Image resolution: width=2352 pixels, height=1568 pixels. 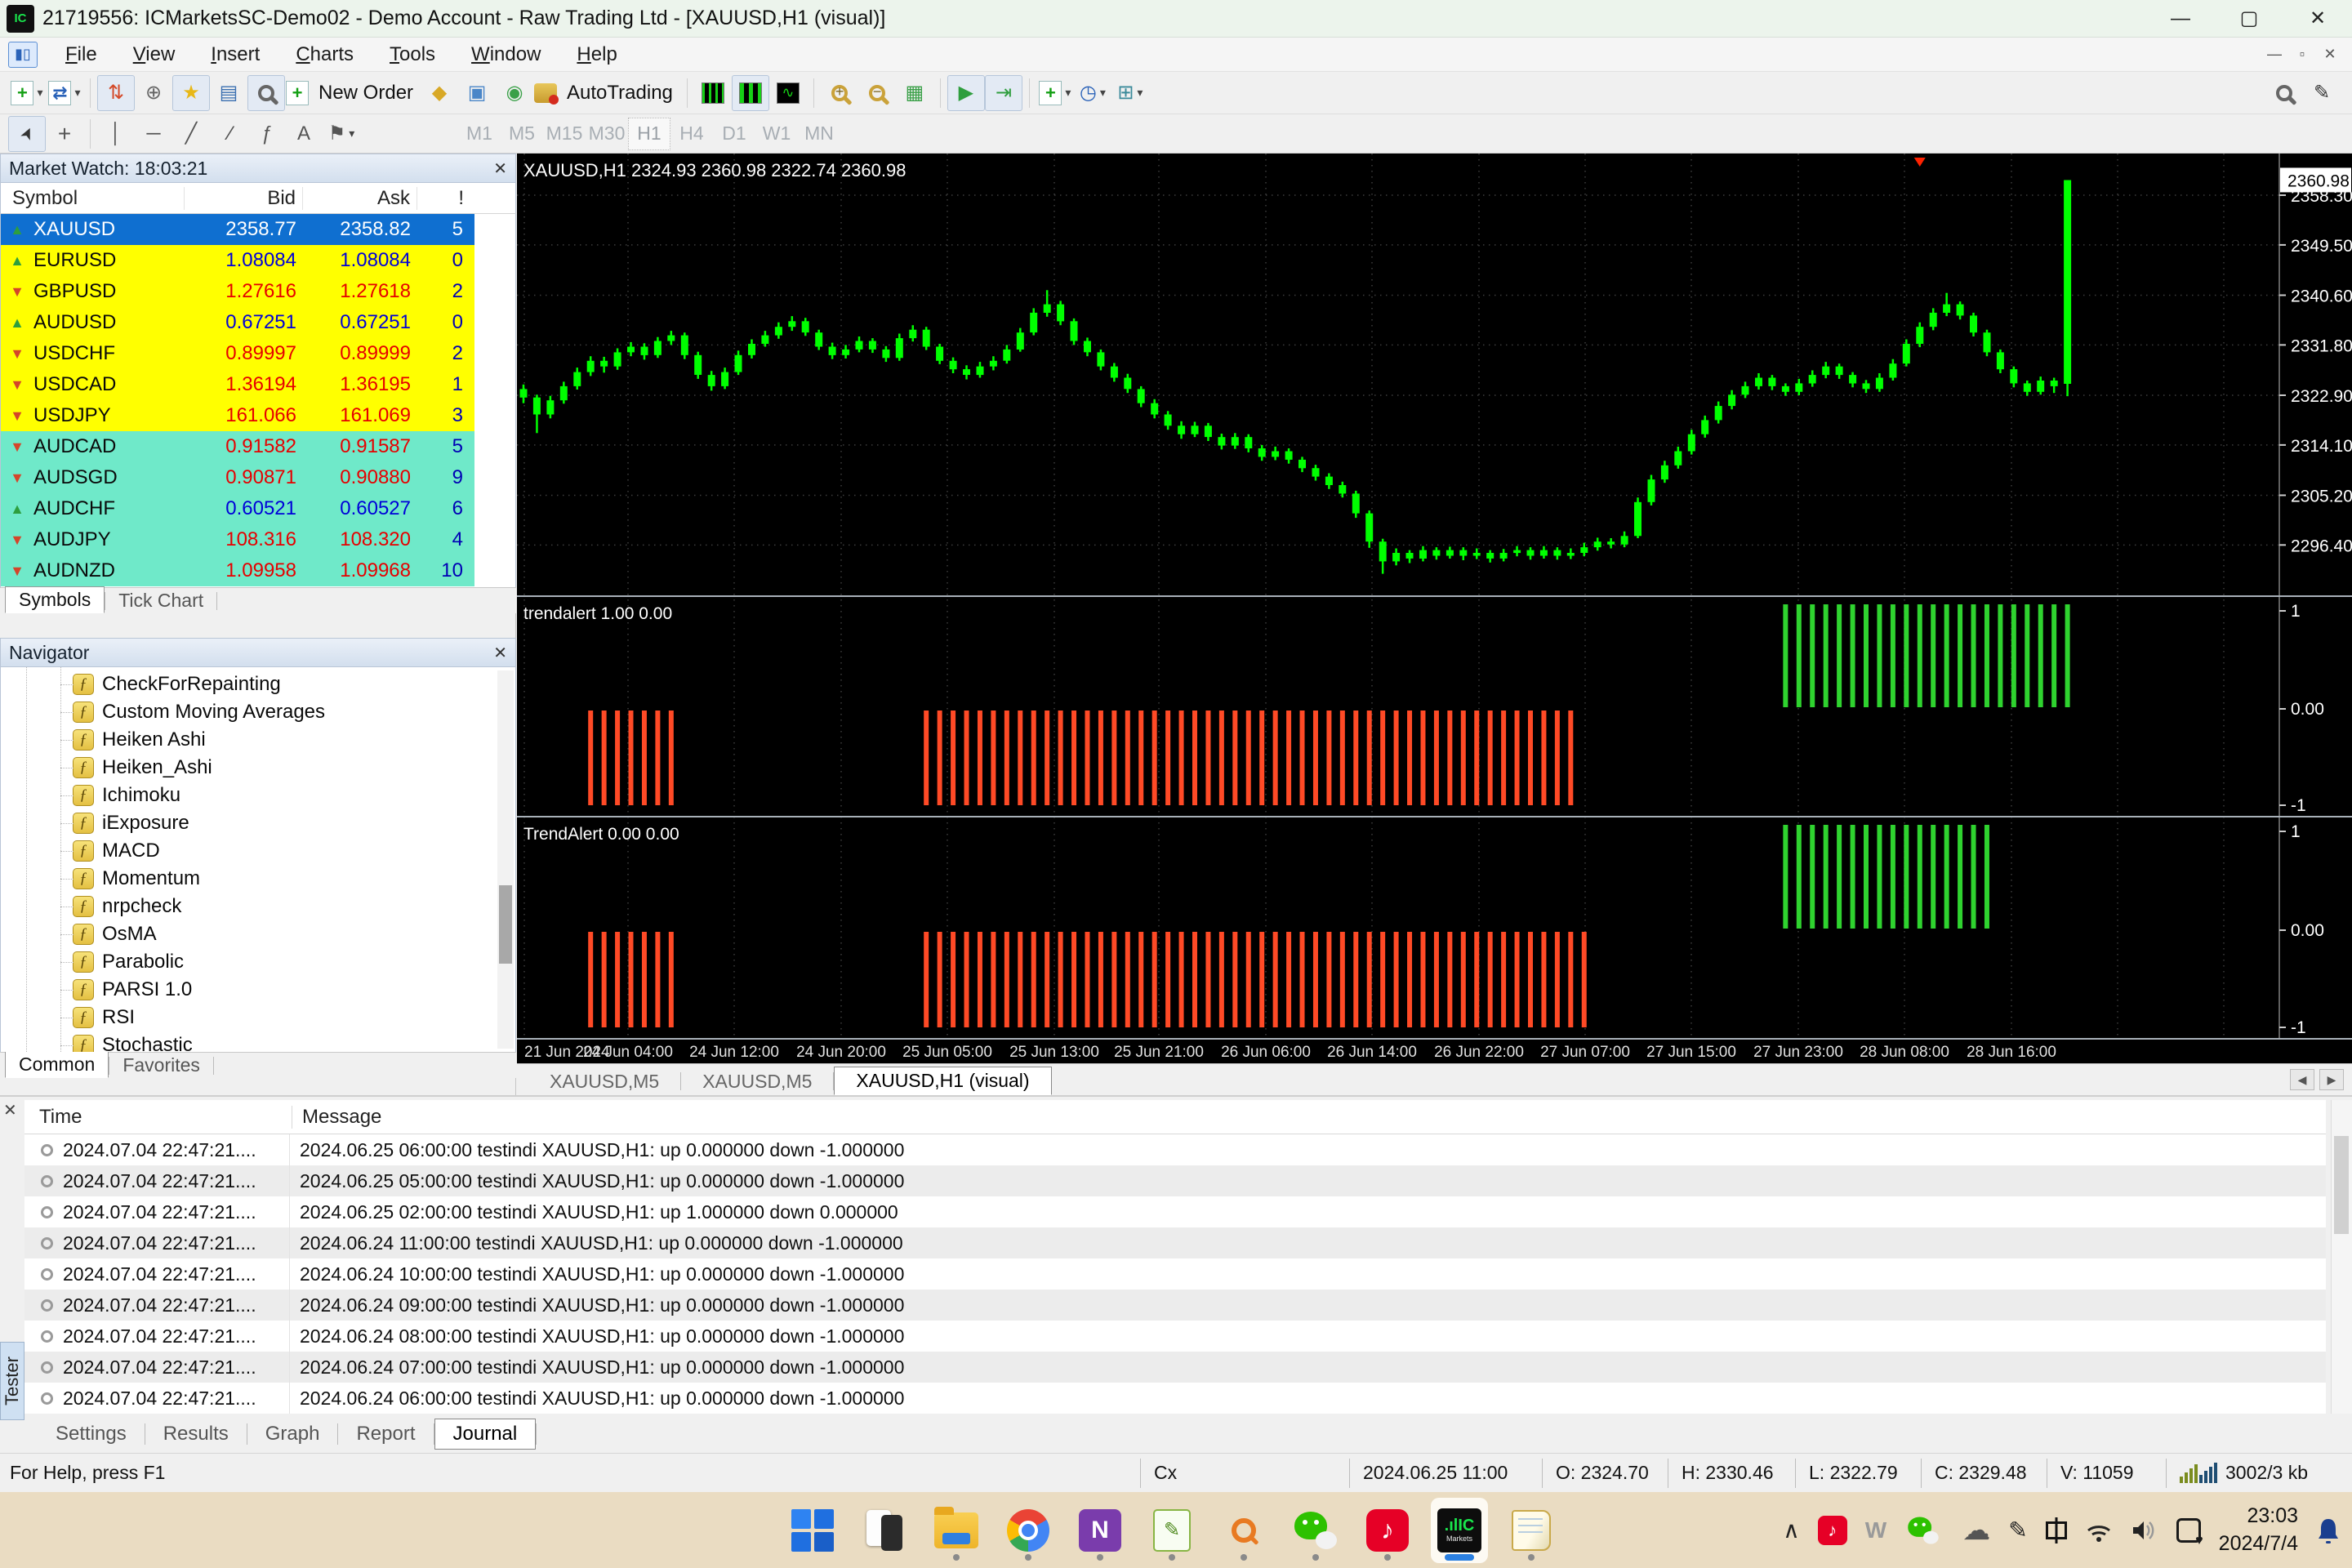 What do you see at coordinates (116, 134) in the screenshot?
I see `vertical-line-tool-button: │` at bounding box center [116, 134].